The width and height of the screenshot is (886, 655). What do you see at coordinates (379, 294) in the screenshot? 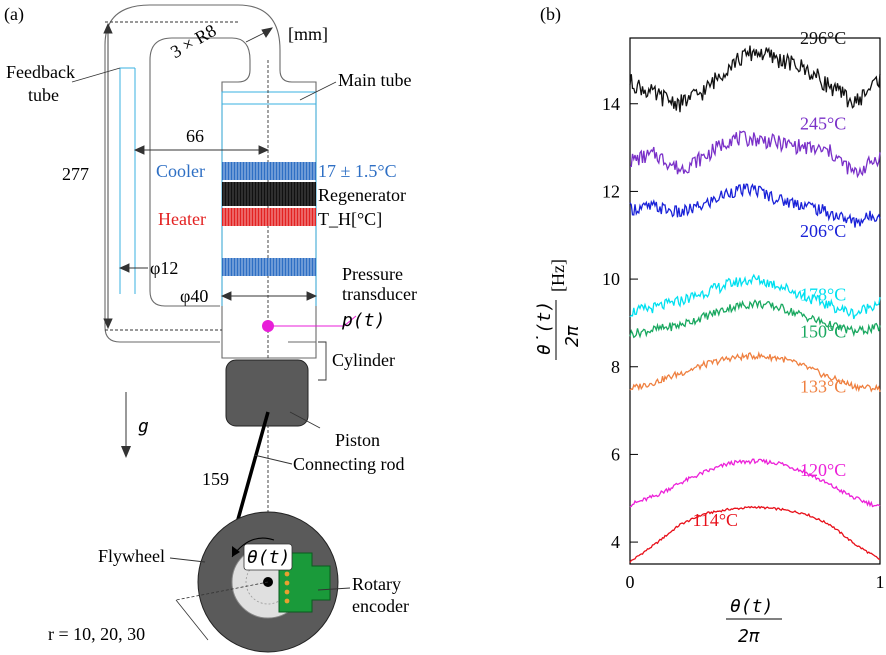
I see `pressure-label-2: transducer` at bounding box center [379, 294].